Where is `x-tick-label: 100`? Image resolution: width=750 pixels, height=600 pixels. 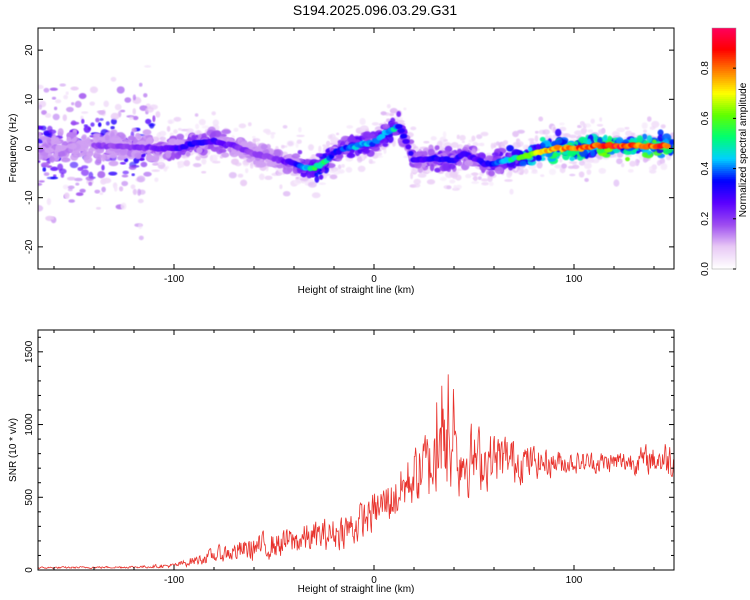
x-tick-label: 100 is located at coordinates (574, 580).